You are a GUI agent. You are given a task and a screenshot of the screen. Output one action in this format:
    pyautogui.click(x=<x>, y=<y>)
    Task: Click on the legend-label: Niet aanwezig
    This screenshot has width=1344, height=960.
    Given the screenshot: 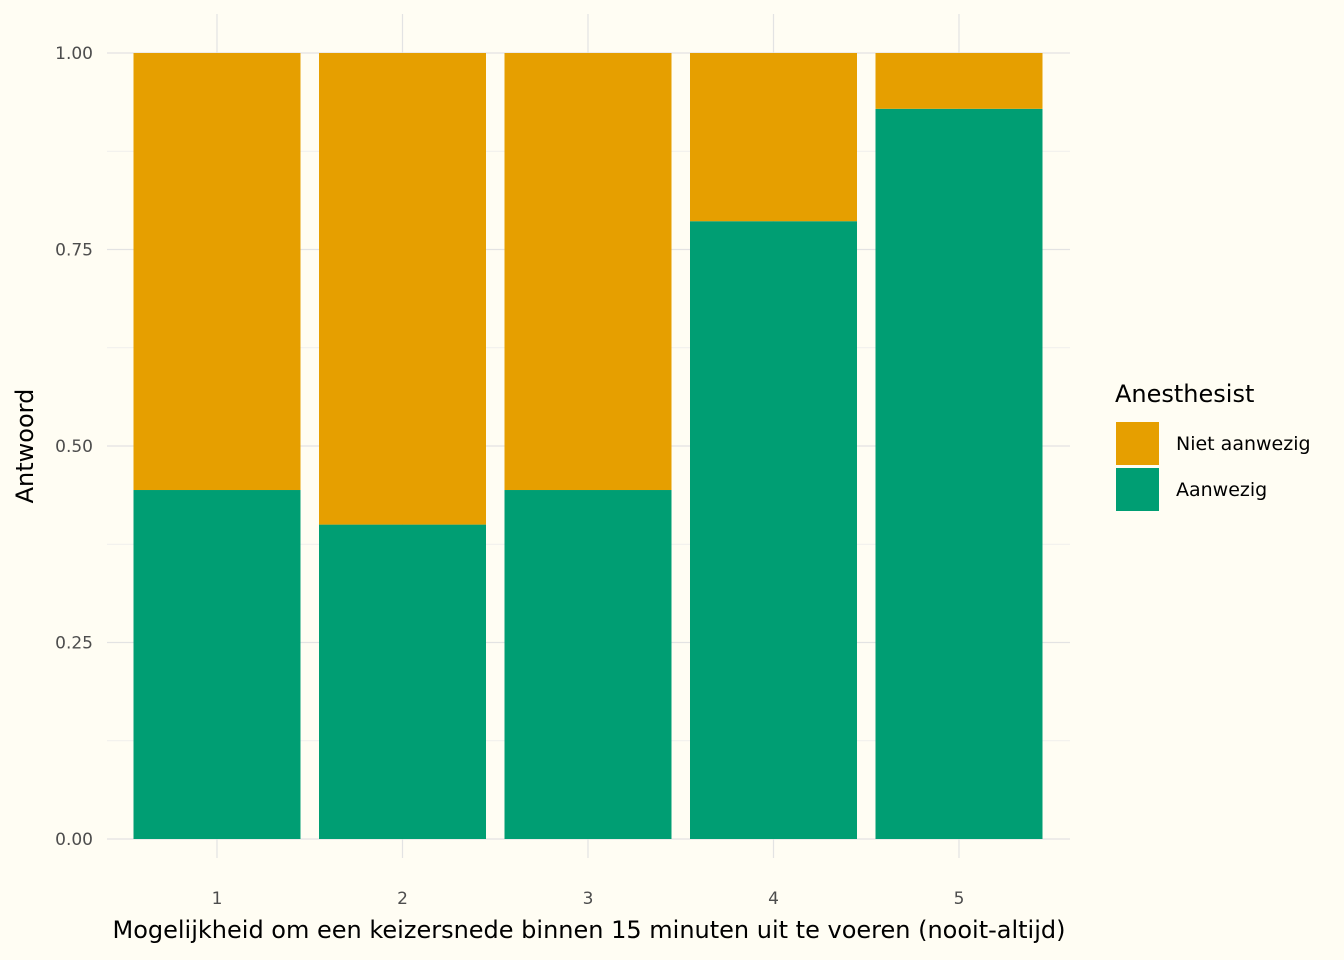 What is the action you would take?
    pyautogui.click(x=1243, y=444)
    